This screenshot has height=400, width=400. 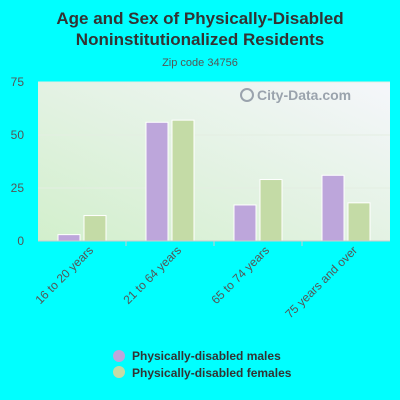 What do you see at coordinates (18, 188) in the screenshot?
I see `y-tick-label-25: 25` at bounding box center [18, 188].